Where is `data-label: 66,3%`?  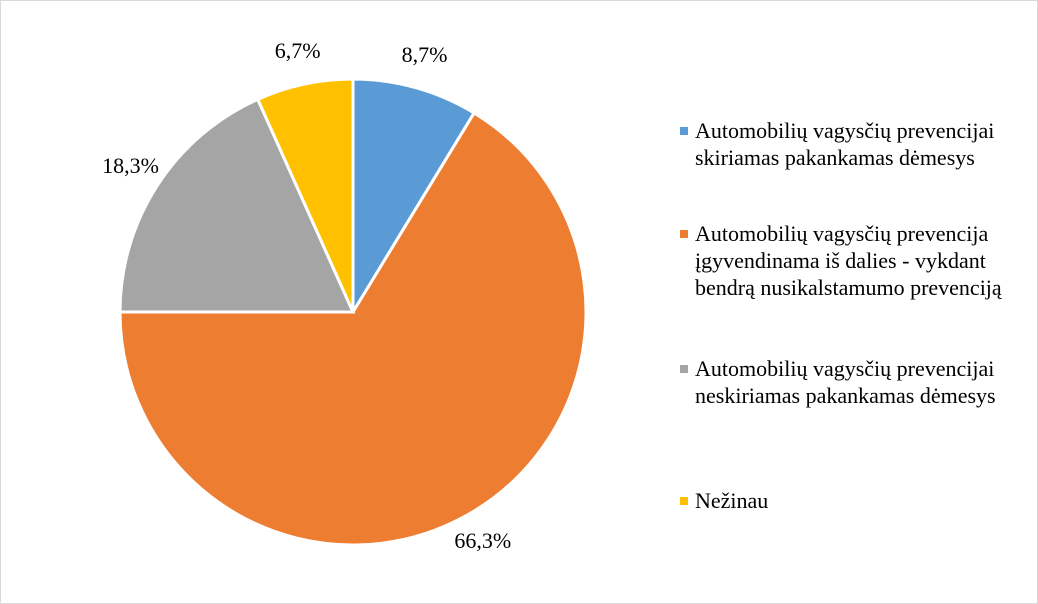 data-label: 66,3% is located at coordinates (482, 540).